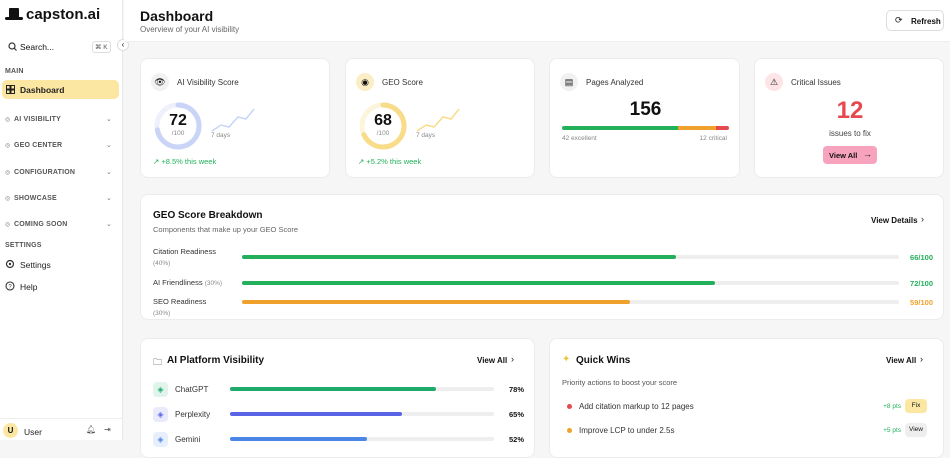 The height and width of the screenshot is (458, 950). I want to click on breakdown-row: AI Friendliness (30%) 72/100, so click(542, 287).